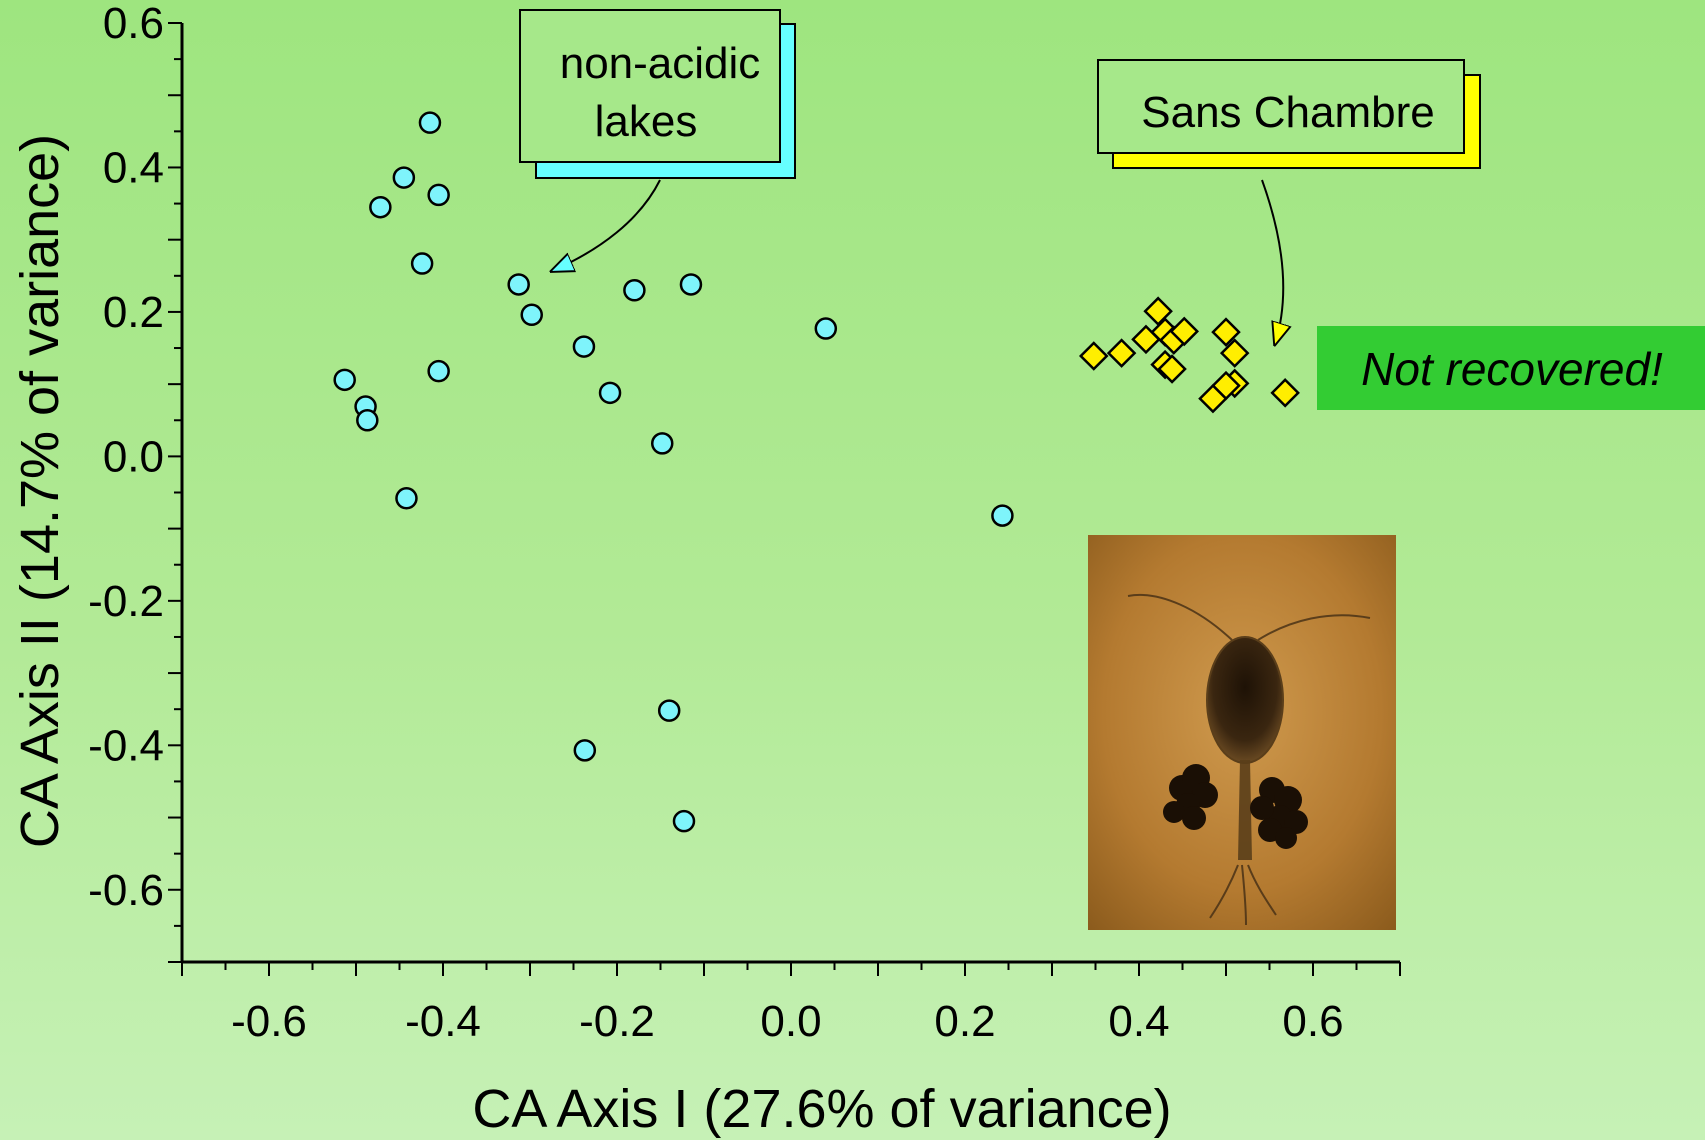 The height and width of the screenshot is (1140, 1705). Describe the element at coordinates (606, 225) in the screenshot. I see `callout-non-acidic-arrow` at that location.